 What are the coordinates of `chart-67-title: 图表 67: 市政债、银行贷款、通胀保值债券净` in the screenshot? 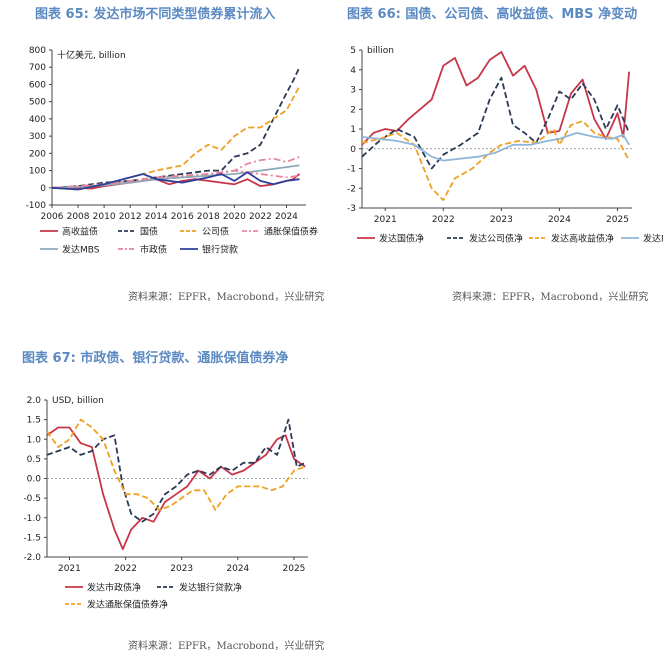 It's located at (155, 358).